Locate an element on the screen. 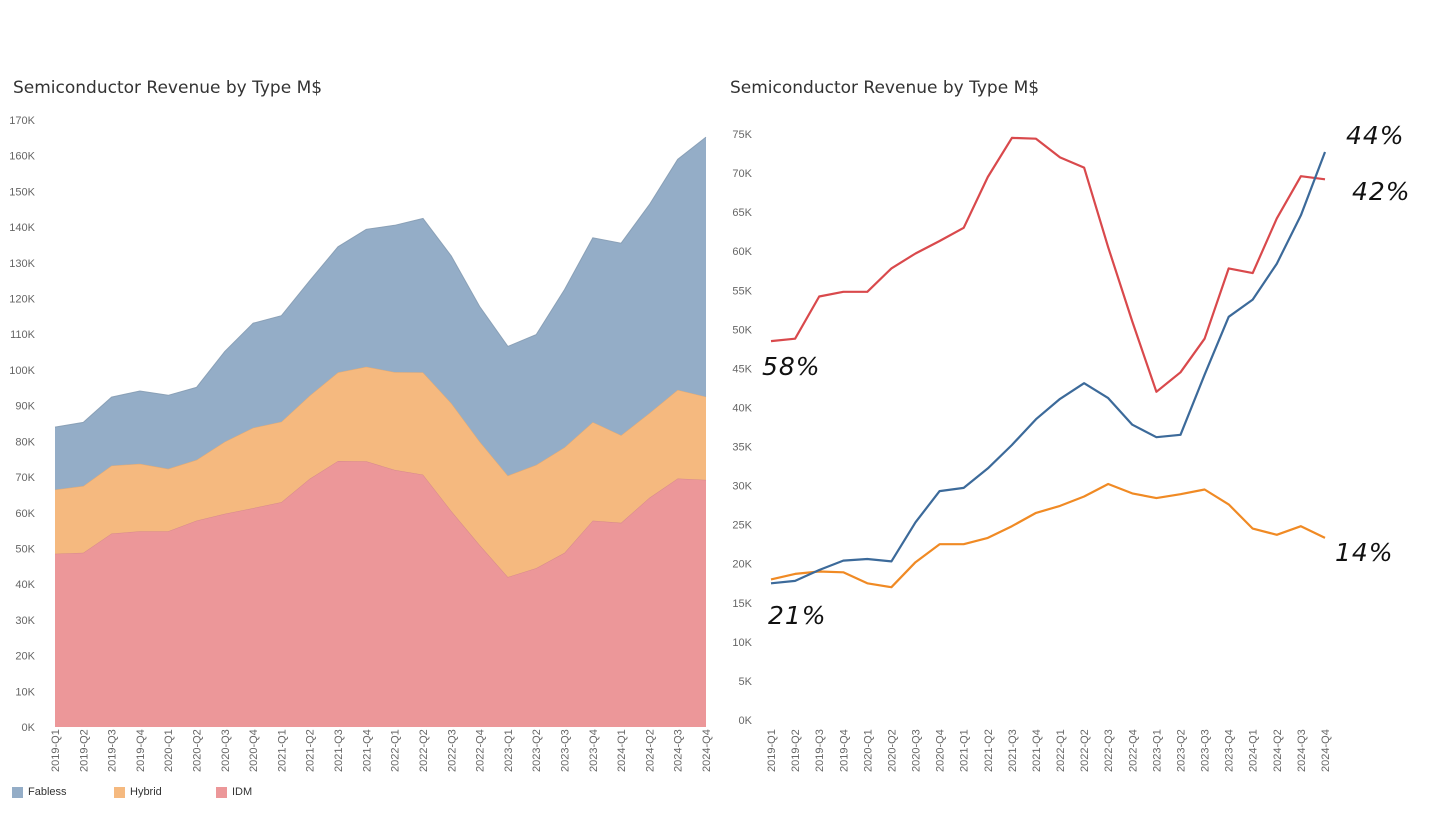 This screenshot has width=1456, height=819. right-y-tick-label: 75K is located at coordinates (742, 135).